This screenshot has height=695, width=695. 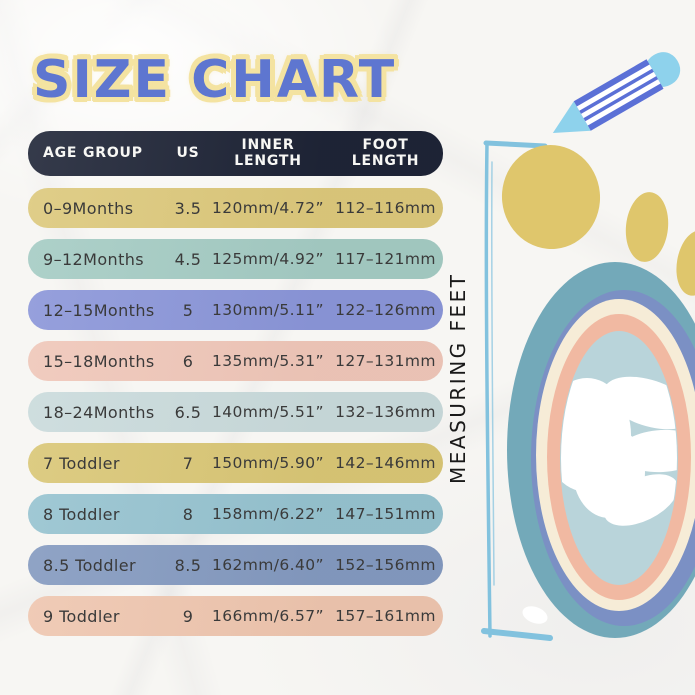 What do you see at coordinates (385, 565) in the screenshot?
I see `cell-foot-length: 152–156mm` at bounding box center [385, 565].